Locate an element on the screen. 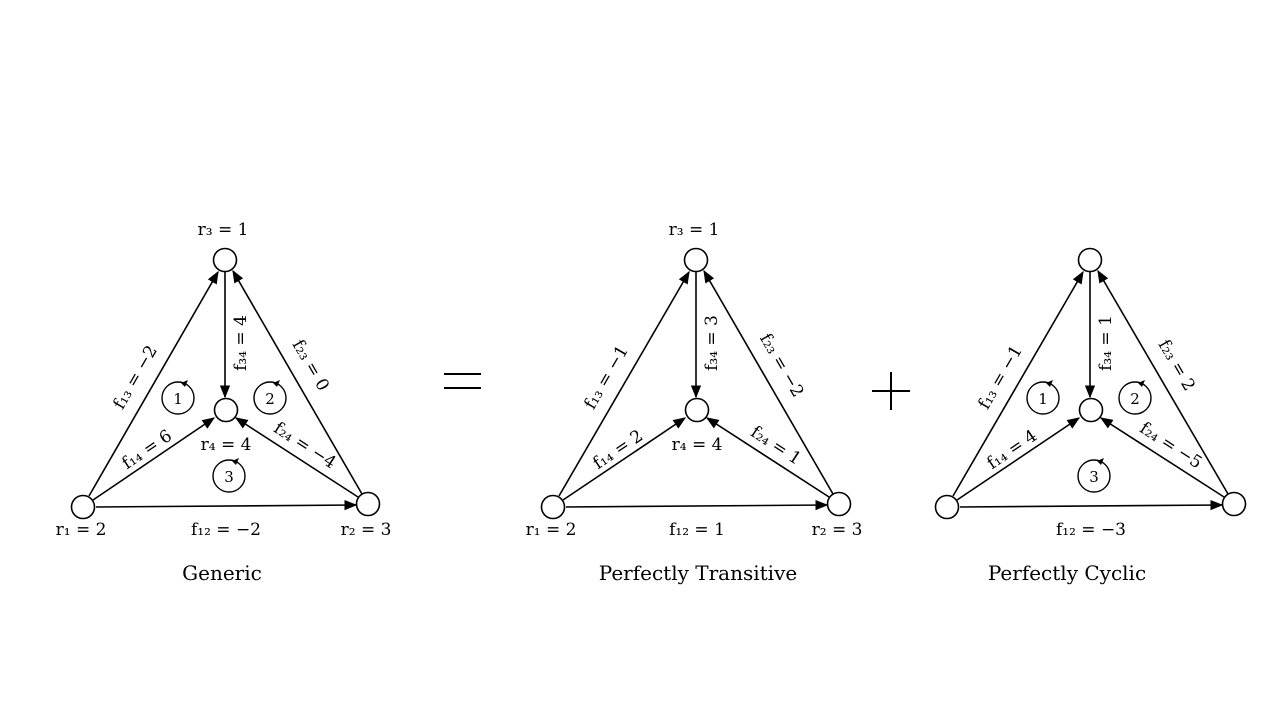 The image size is (1280, 720). edge-label-f24: f₂₄ = −5 is located at coordinates (1171, 445).